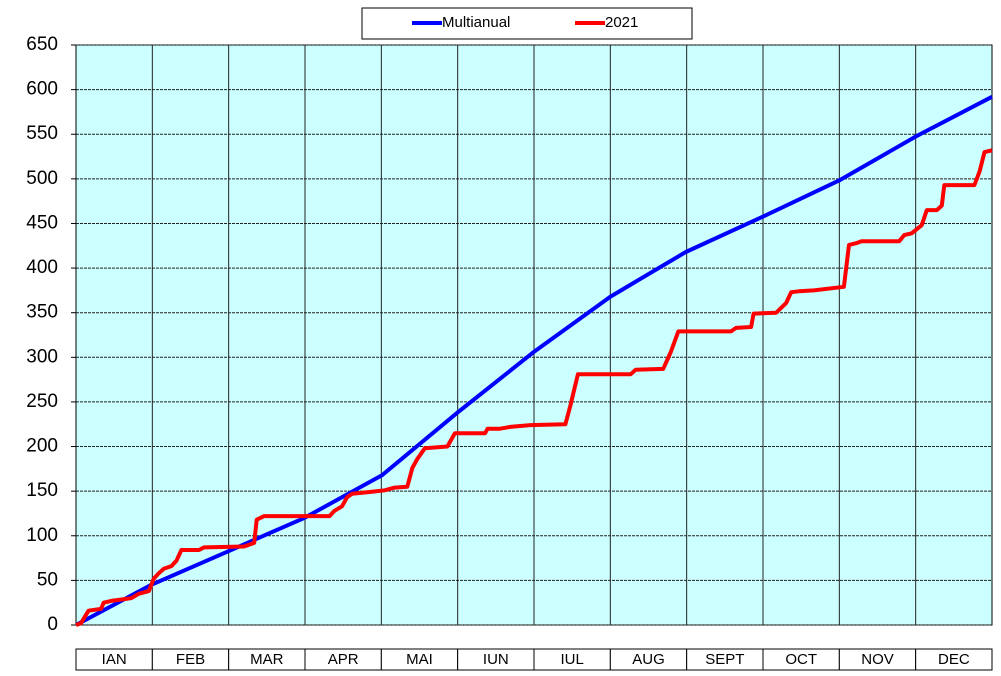 This screenshot has width=1001, height=676. I want to click on legend, so click(527, 23).